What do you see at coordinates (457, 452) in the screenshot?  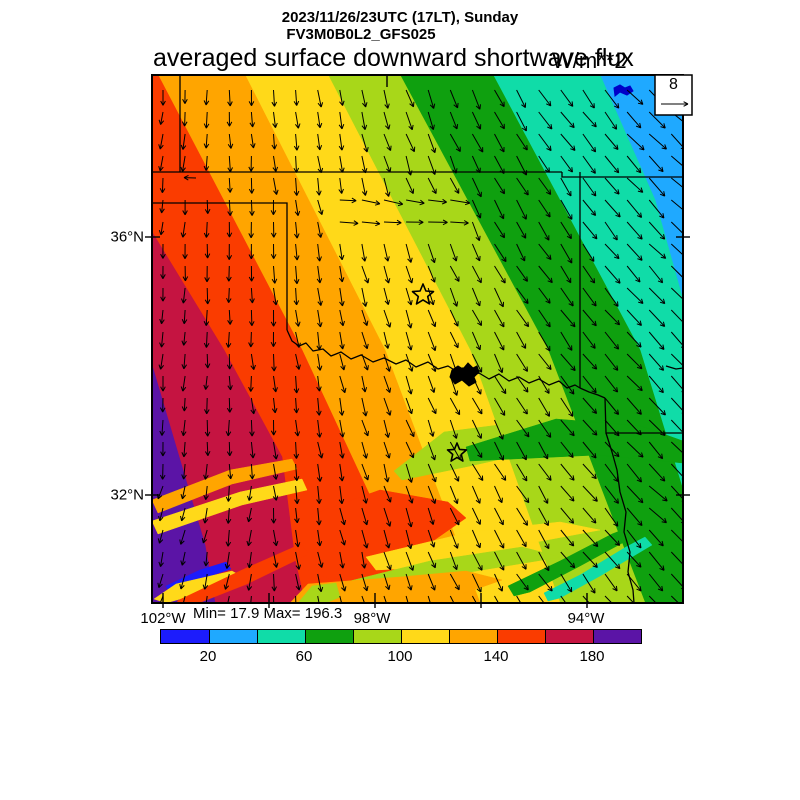 I see `star-marker` at bounding box center [457, 452].